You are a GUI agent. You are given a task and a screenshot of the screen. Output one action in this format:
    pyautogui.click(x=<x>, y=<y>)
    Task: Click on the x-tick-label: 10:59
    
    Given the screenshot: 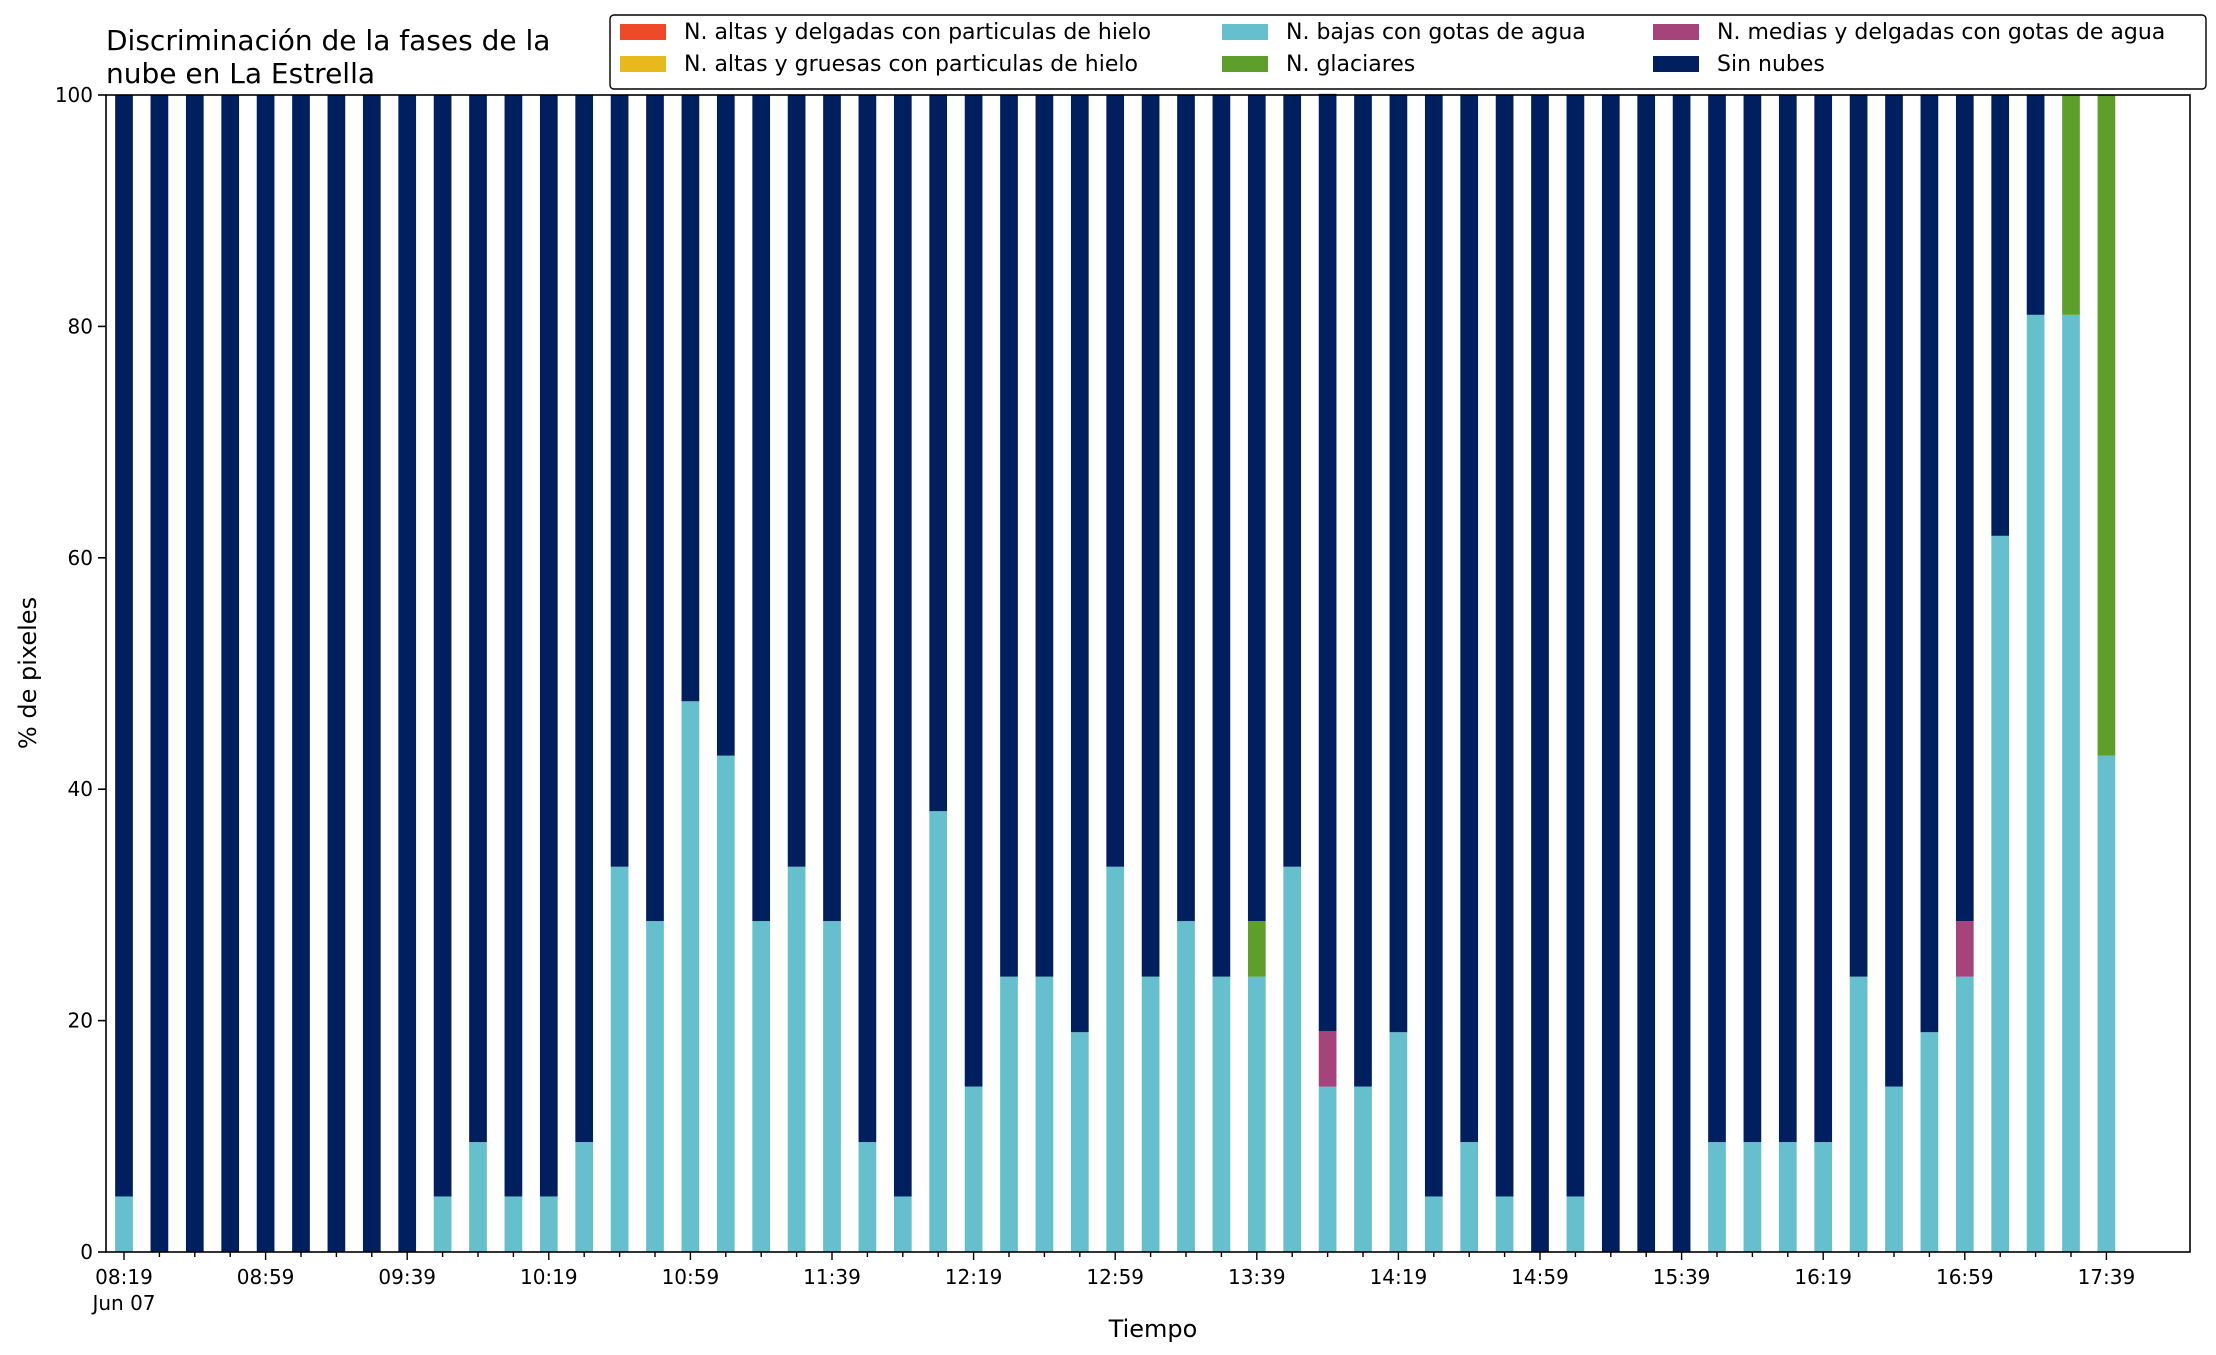 What is the action you would take?
    pyautogui.click(x=691, y=1277)
    